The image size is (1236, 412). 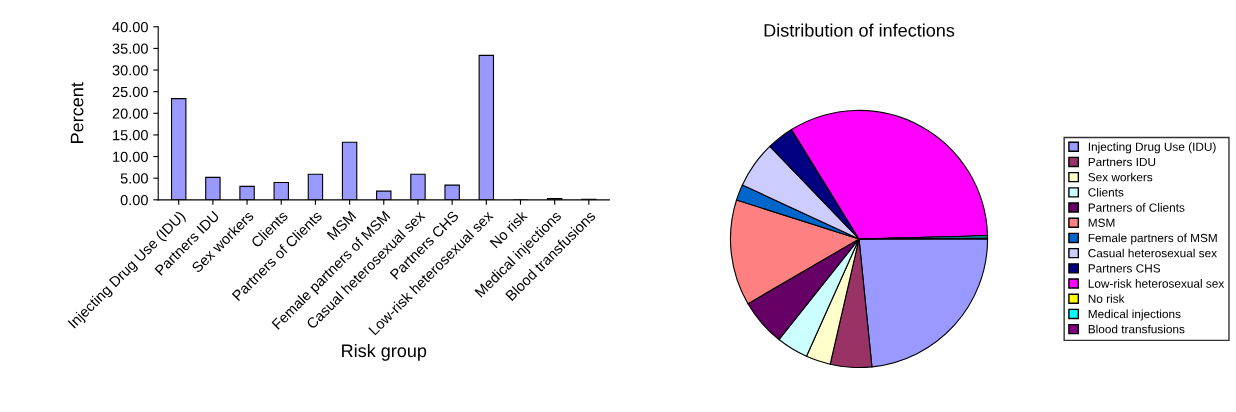 What do you see at coordinates (1152, 148) in the screenshot?
I see `legend-label: Injecting Drug Use (IDU)` at bounding box center [1152, 148].